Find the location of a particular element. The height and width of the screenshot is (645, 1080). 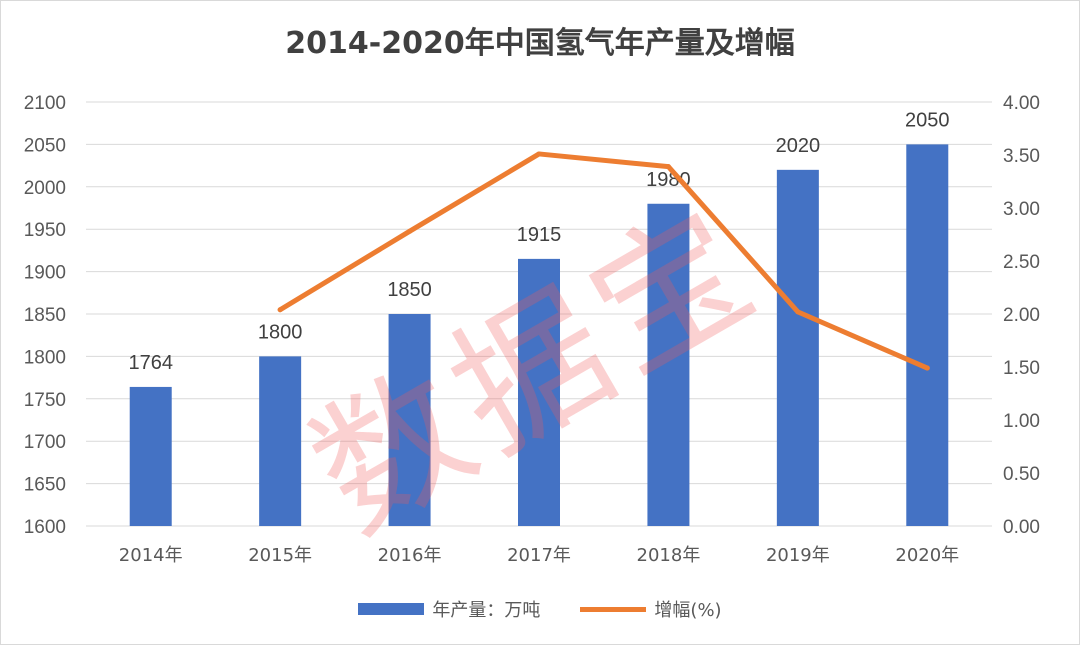

y-right-tick-label: 3.50 is located at coordinates (1021, 156).